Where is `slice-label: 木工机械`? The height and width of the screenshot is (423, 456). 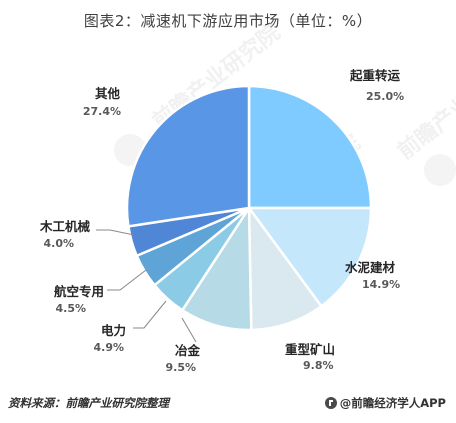 slice-label: 木工机械 is located at coordinates (65, 226).